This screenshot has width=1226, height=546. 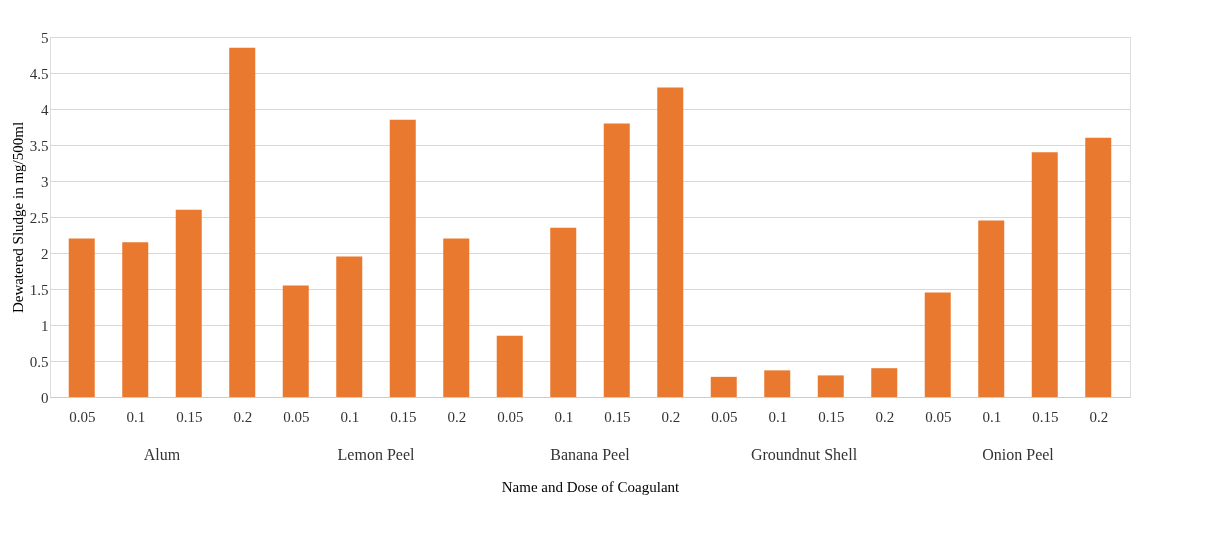 What do you see at coordinates (45, 397) in the screenshot?
I see `y-tick-label: 0` at bounding box center [45, 397].